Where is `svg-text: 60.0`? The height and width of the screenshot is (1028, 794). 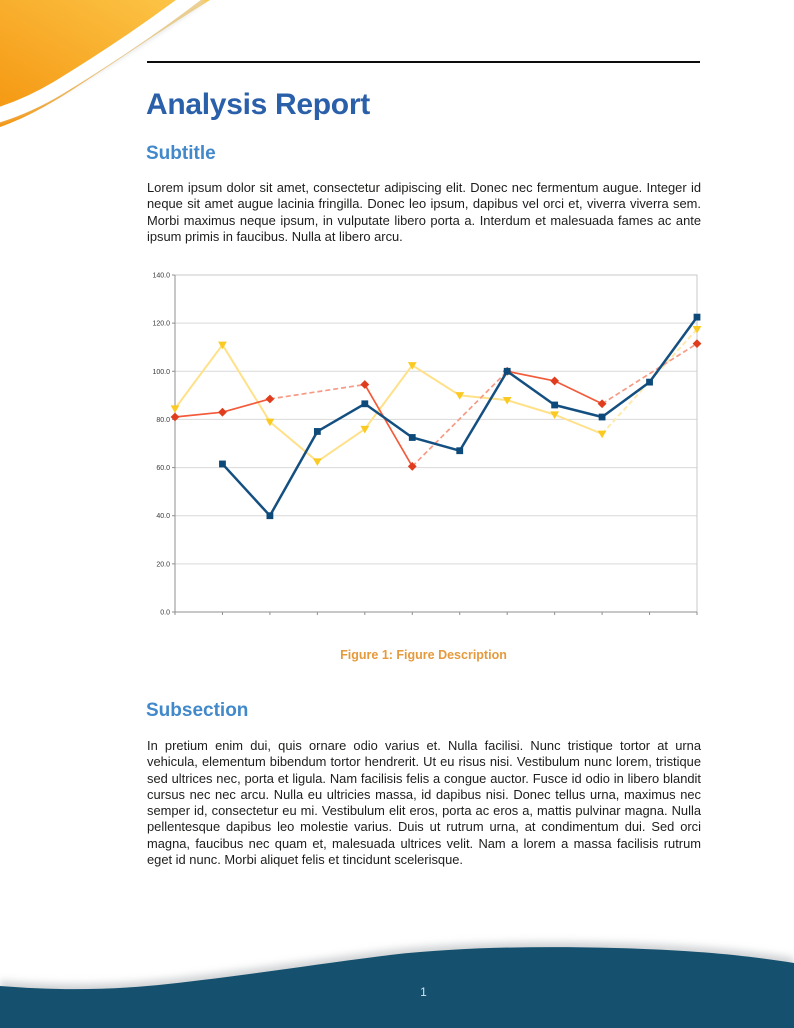 svg-text: 60.0 is located at coordinates (163, 468).